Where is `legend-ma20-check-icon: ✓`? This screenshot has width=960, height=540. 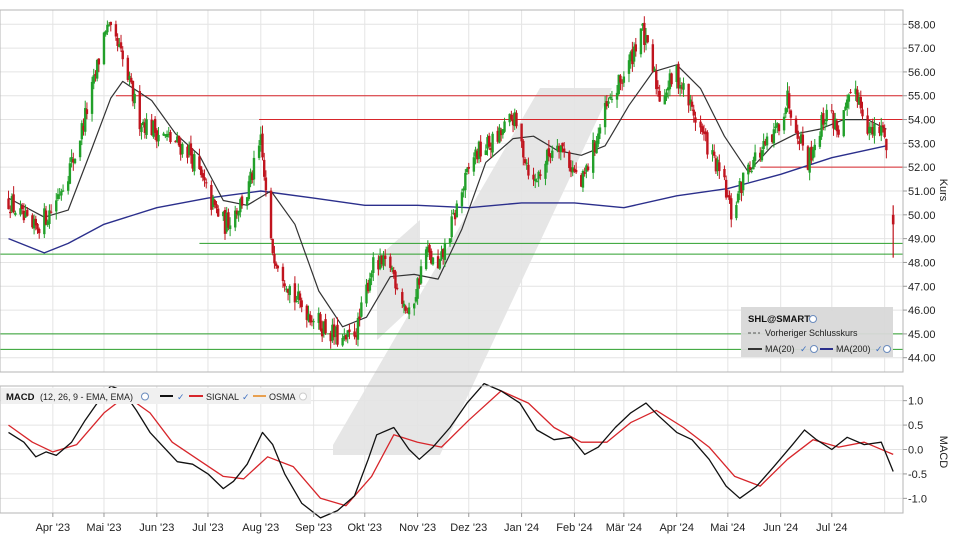 legend-ma20-check-icon: ✓ is located at coordinates (804, 349).